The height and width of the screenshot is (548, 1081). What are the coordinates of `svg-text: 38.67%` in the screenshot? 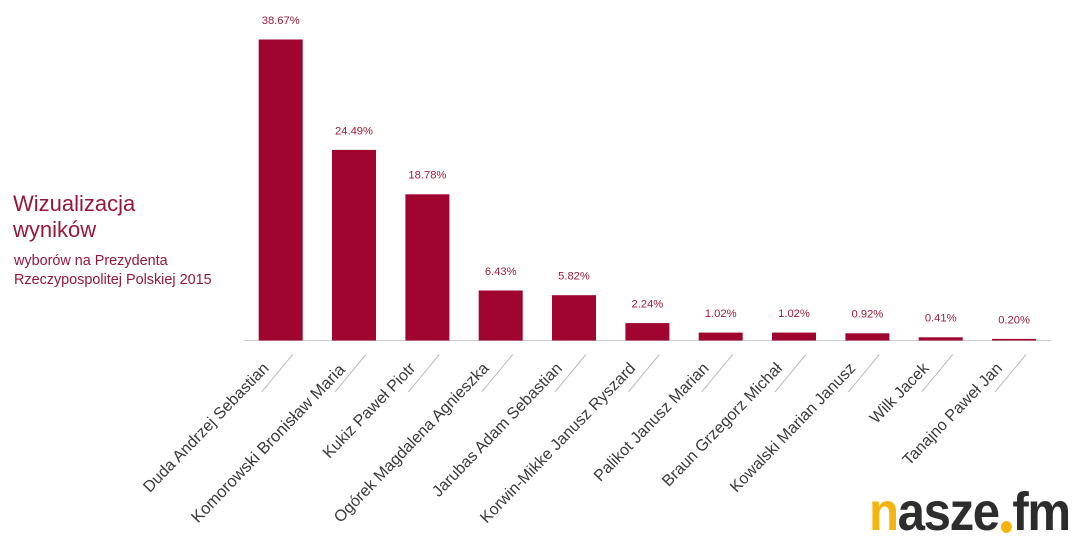 It's located at (281, 21).